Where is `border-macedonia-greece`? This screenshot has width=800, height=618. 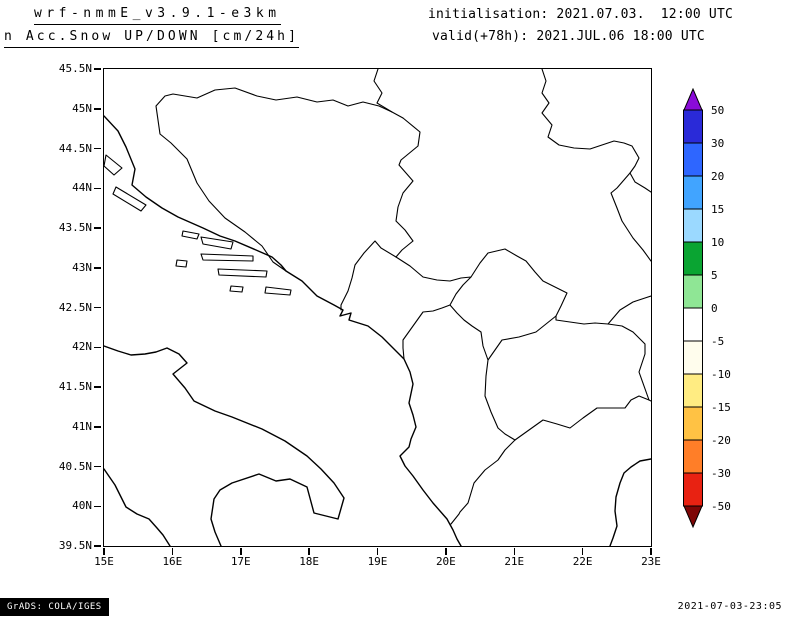
border-macedonia-greece is located at coordinates (582, 418).